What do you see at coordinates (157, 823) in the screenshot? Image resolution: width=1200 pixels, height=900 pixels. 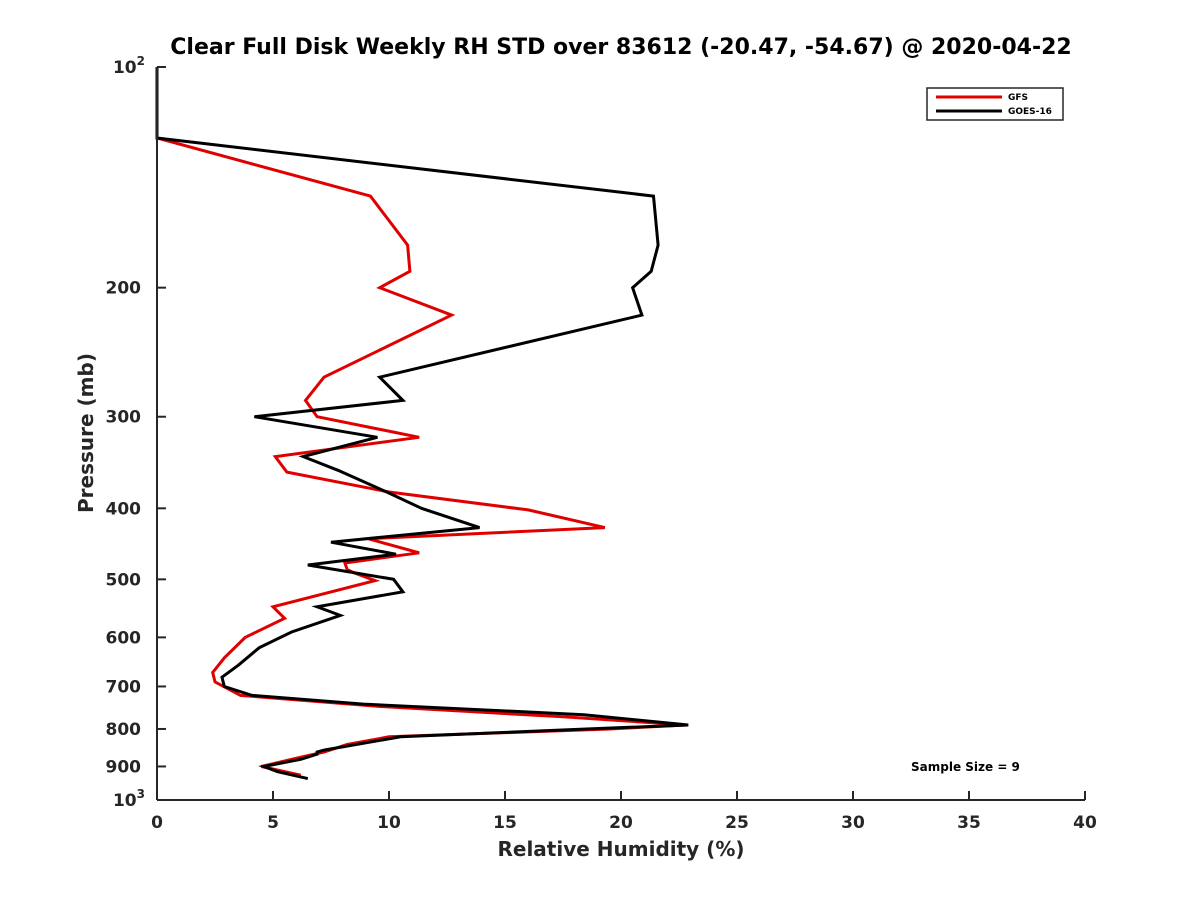 I see `x-tick-label: 0` at bounding box center [157, 823].